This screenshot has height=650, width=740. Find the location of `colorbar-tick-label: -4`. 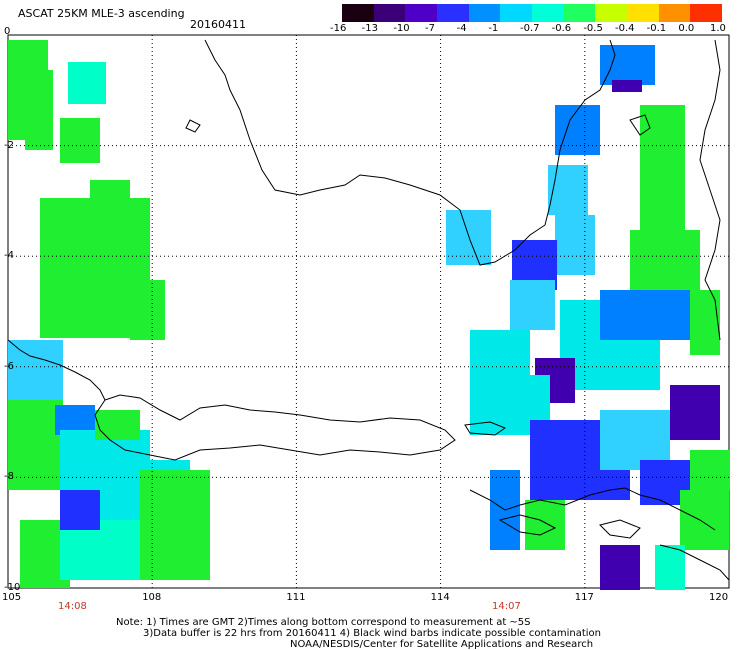

colorbar-tick-label: -4 is located at coordinates (461, 28).